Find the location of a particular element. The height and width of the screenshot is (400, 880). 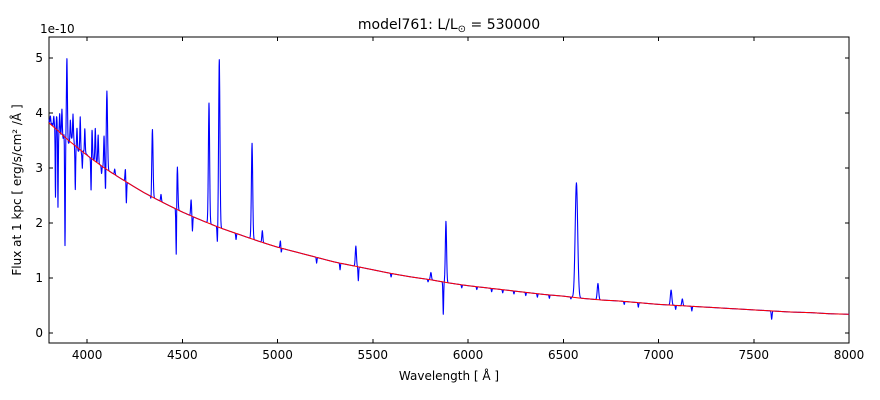

x-tick-label: 7000 is located at coordinates (658, 355).